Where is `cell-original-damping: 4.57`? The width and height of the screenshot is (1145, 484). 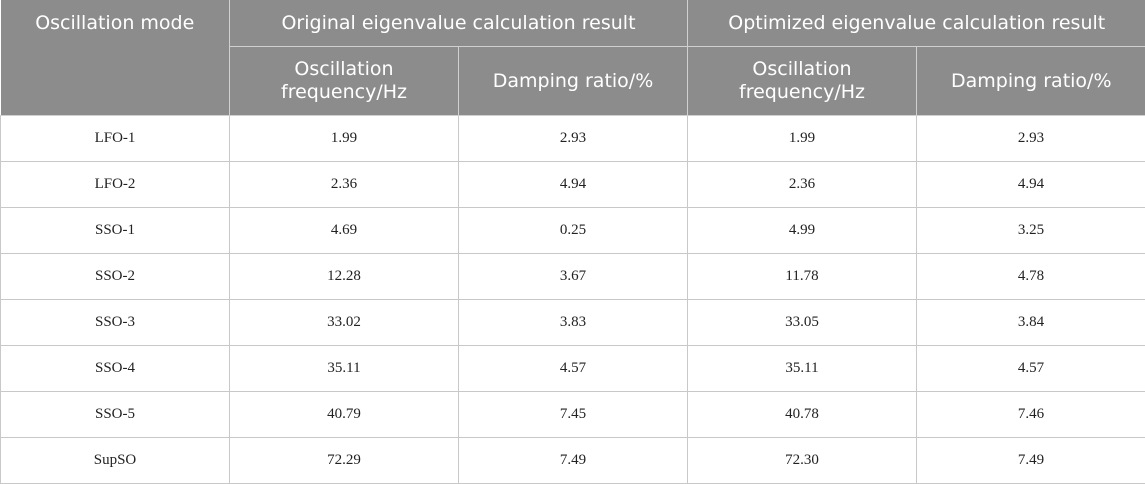 cell-original-damping: 4.57 is located at coordinates (573, 369).